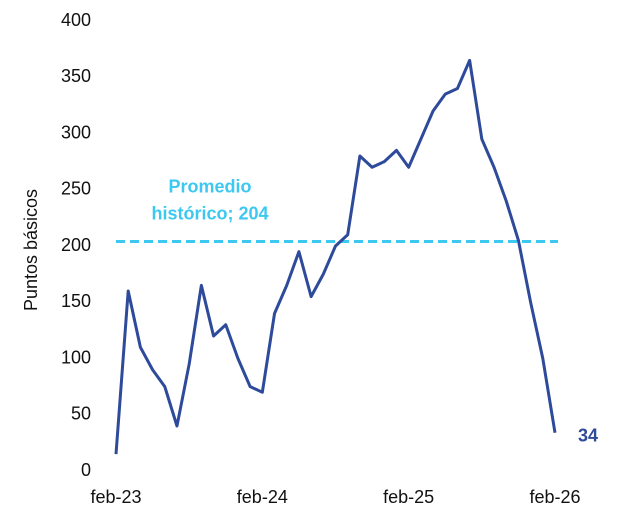 This screenshot has width=621, height=516. Describe the element at coordinates (209, 186) in the screenshot. I see `average-label: Promedio` at that location.